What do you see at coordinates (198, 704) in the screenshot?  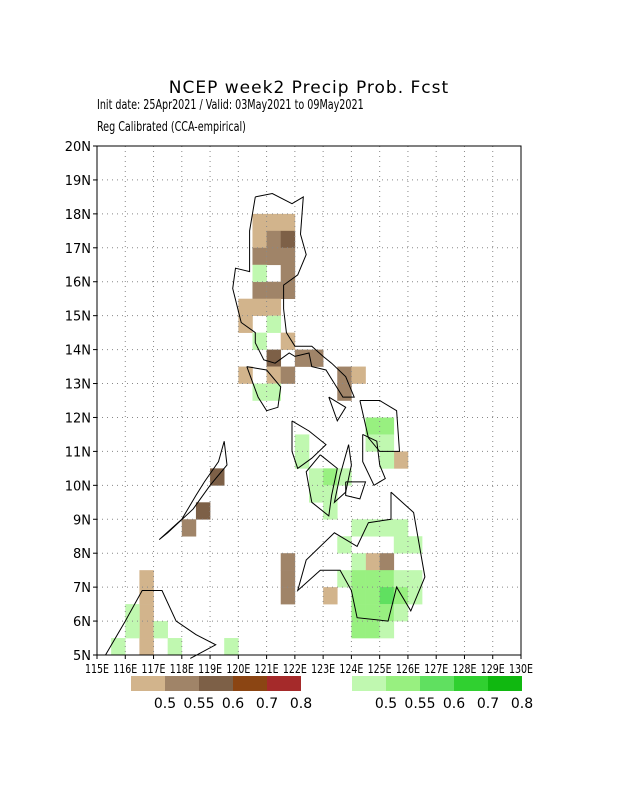 I see `dry-legend-label: 0.55` at bounding box center [198, 704].